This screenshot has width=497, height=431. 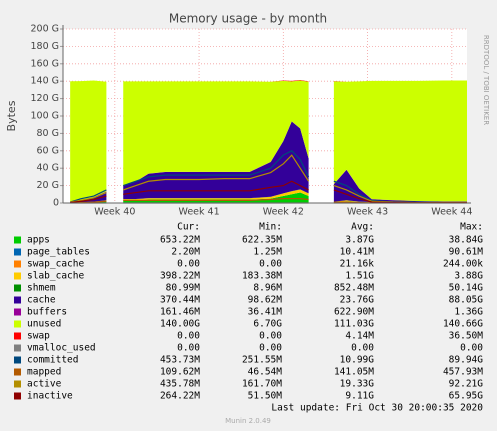 What do you see at coordinates (262, 240) in the screenshot?
I see `legend-stat: 622.35M` at bounding box center [262, 240].